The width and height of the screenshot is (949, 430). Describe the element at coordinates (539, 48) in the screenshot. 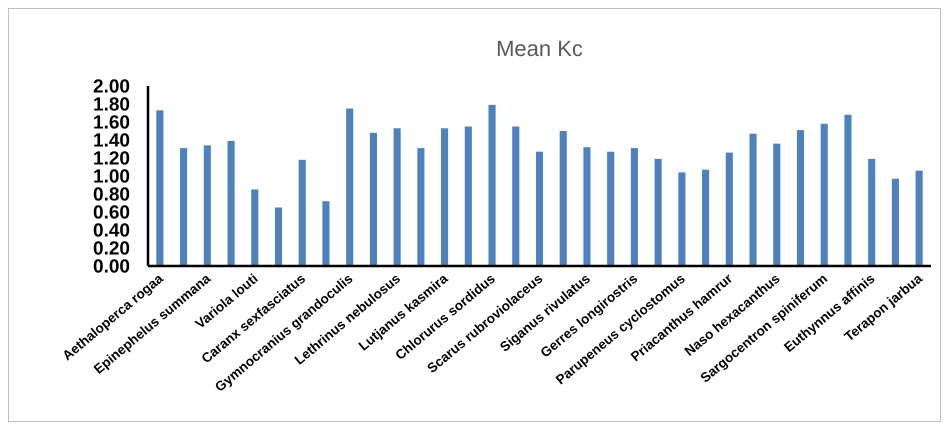

I see `chart-title: Mean Kc` at that location.